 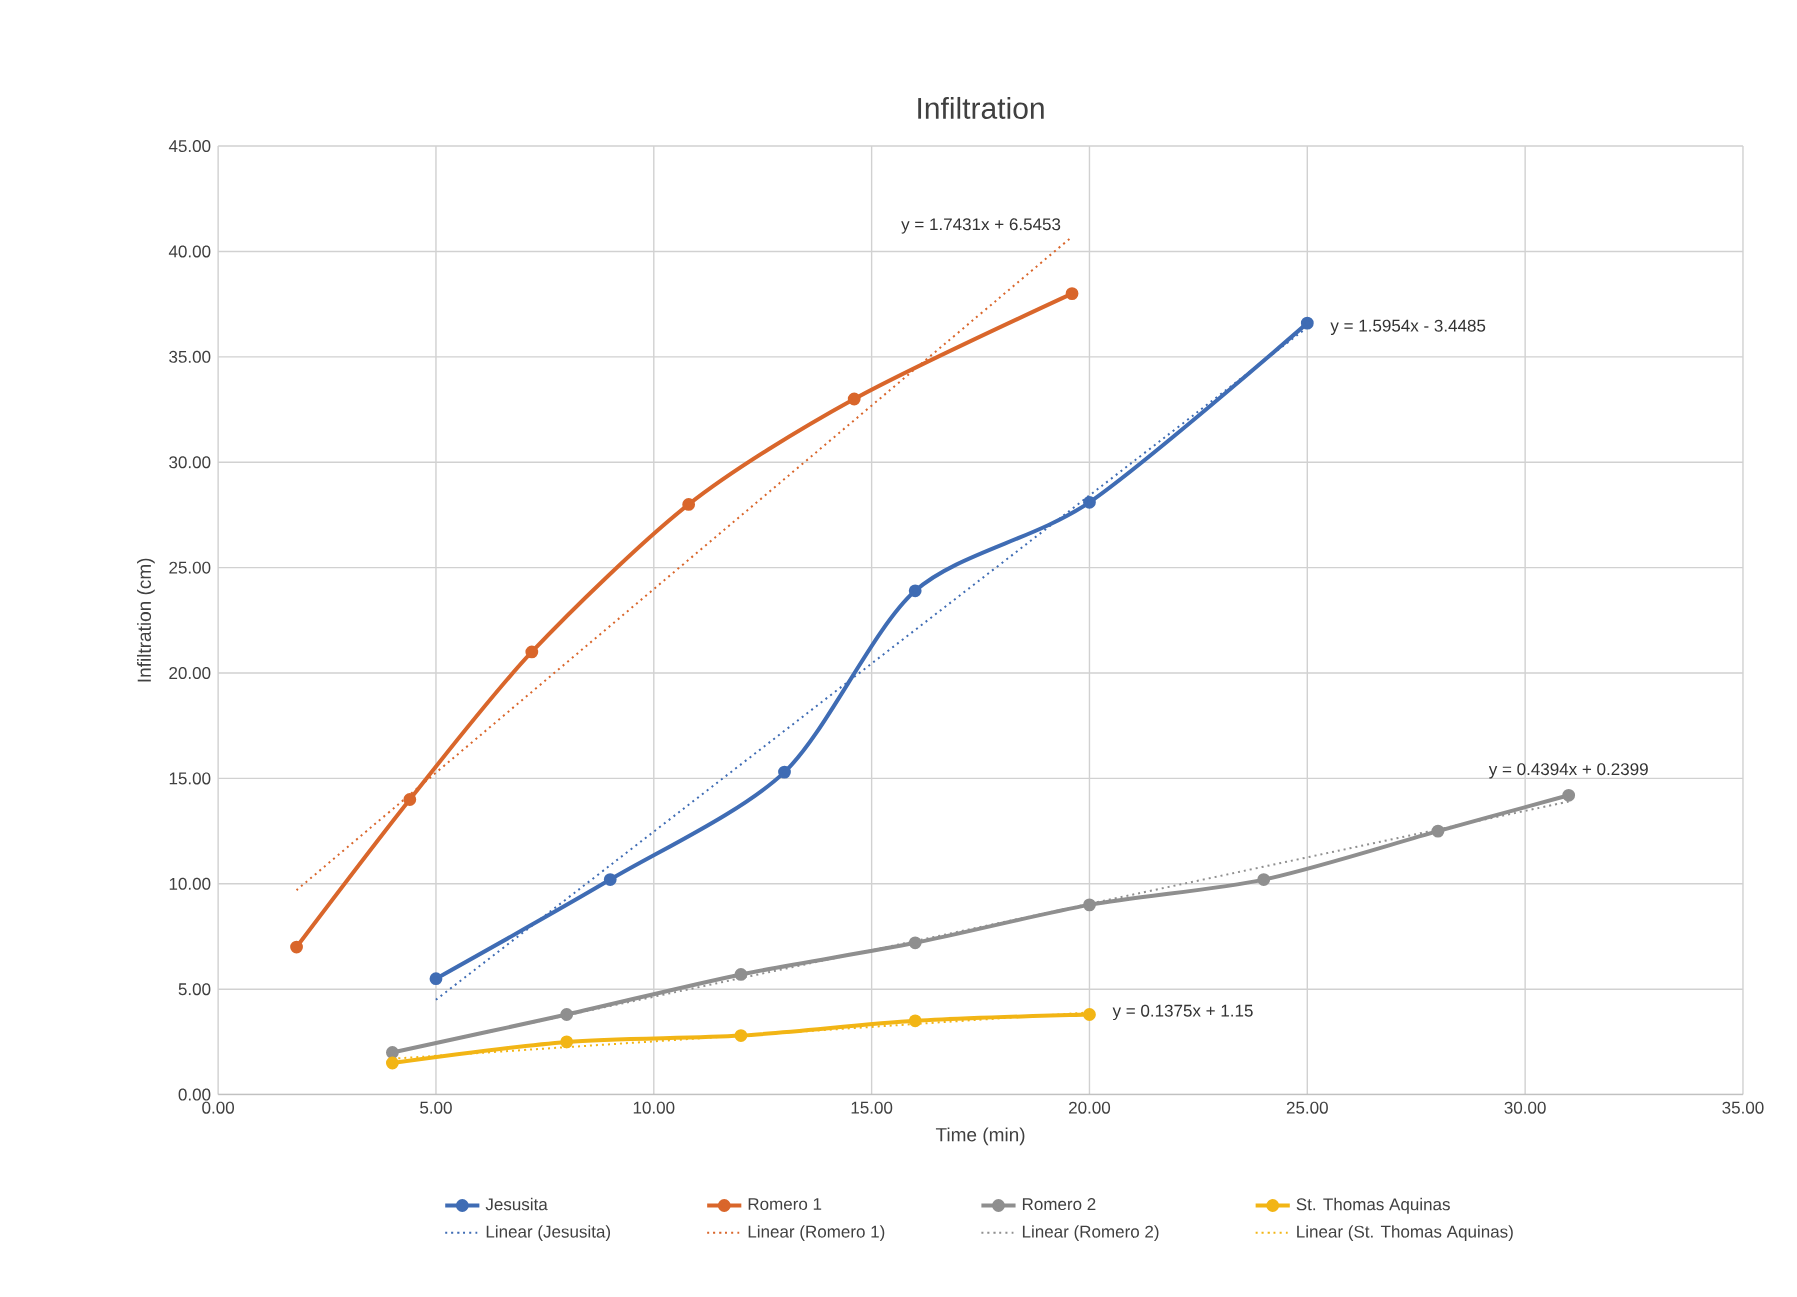 What do you see at coordinates (816, 1233) in the screenshot?
I see `legend-label: Linear (Romero 1)` at bounding box center [816, 1233].